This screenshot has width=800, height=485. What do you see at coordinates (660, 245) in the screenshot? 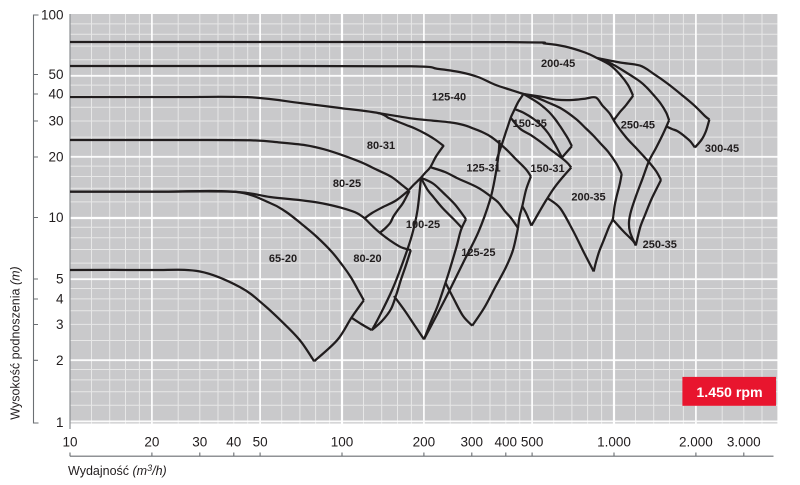
I see `svg-text: 250-35` at bounding box center [660, 245].